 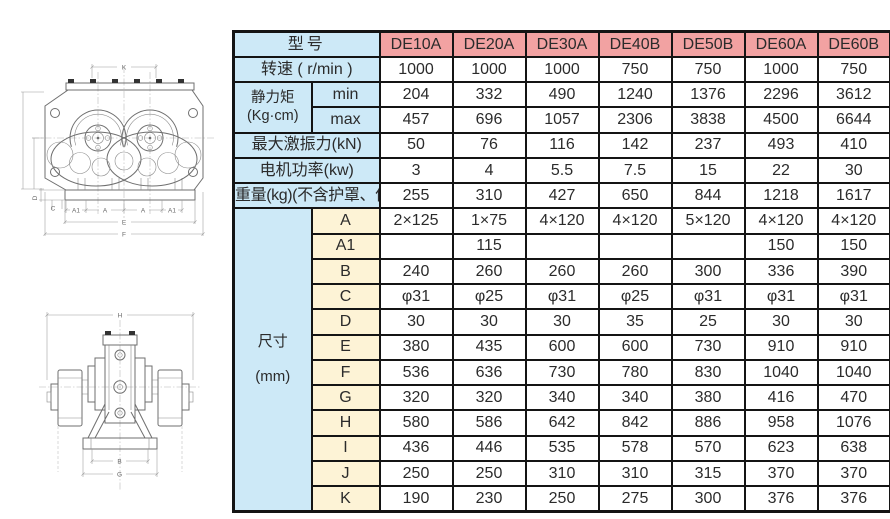 I want to click on table-row: I 436 446 535 578 570 623 638, so click(x=562, y=448).